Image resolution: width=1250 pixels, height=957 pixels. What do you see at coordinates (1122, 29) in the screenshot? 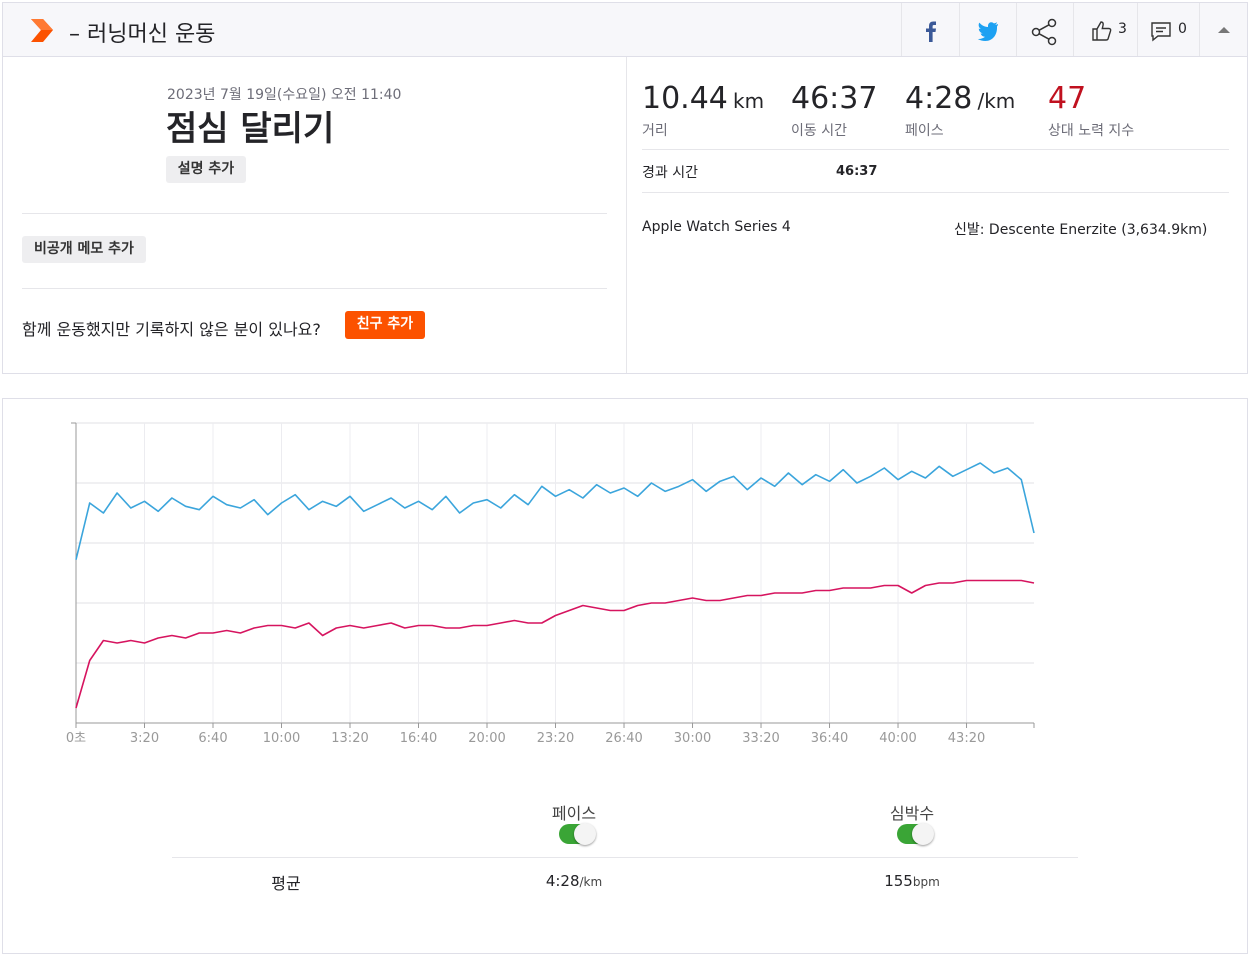
I see `like-count: 3` at bounding box center [1122, 29].